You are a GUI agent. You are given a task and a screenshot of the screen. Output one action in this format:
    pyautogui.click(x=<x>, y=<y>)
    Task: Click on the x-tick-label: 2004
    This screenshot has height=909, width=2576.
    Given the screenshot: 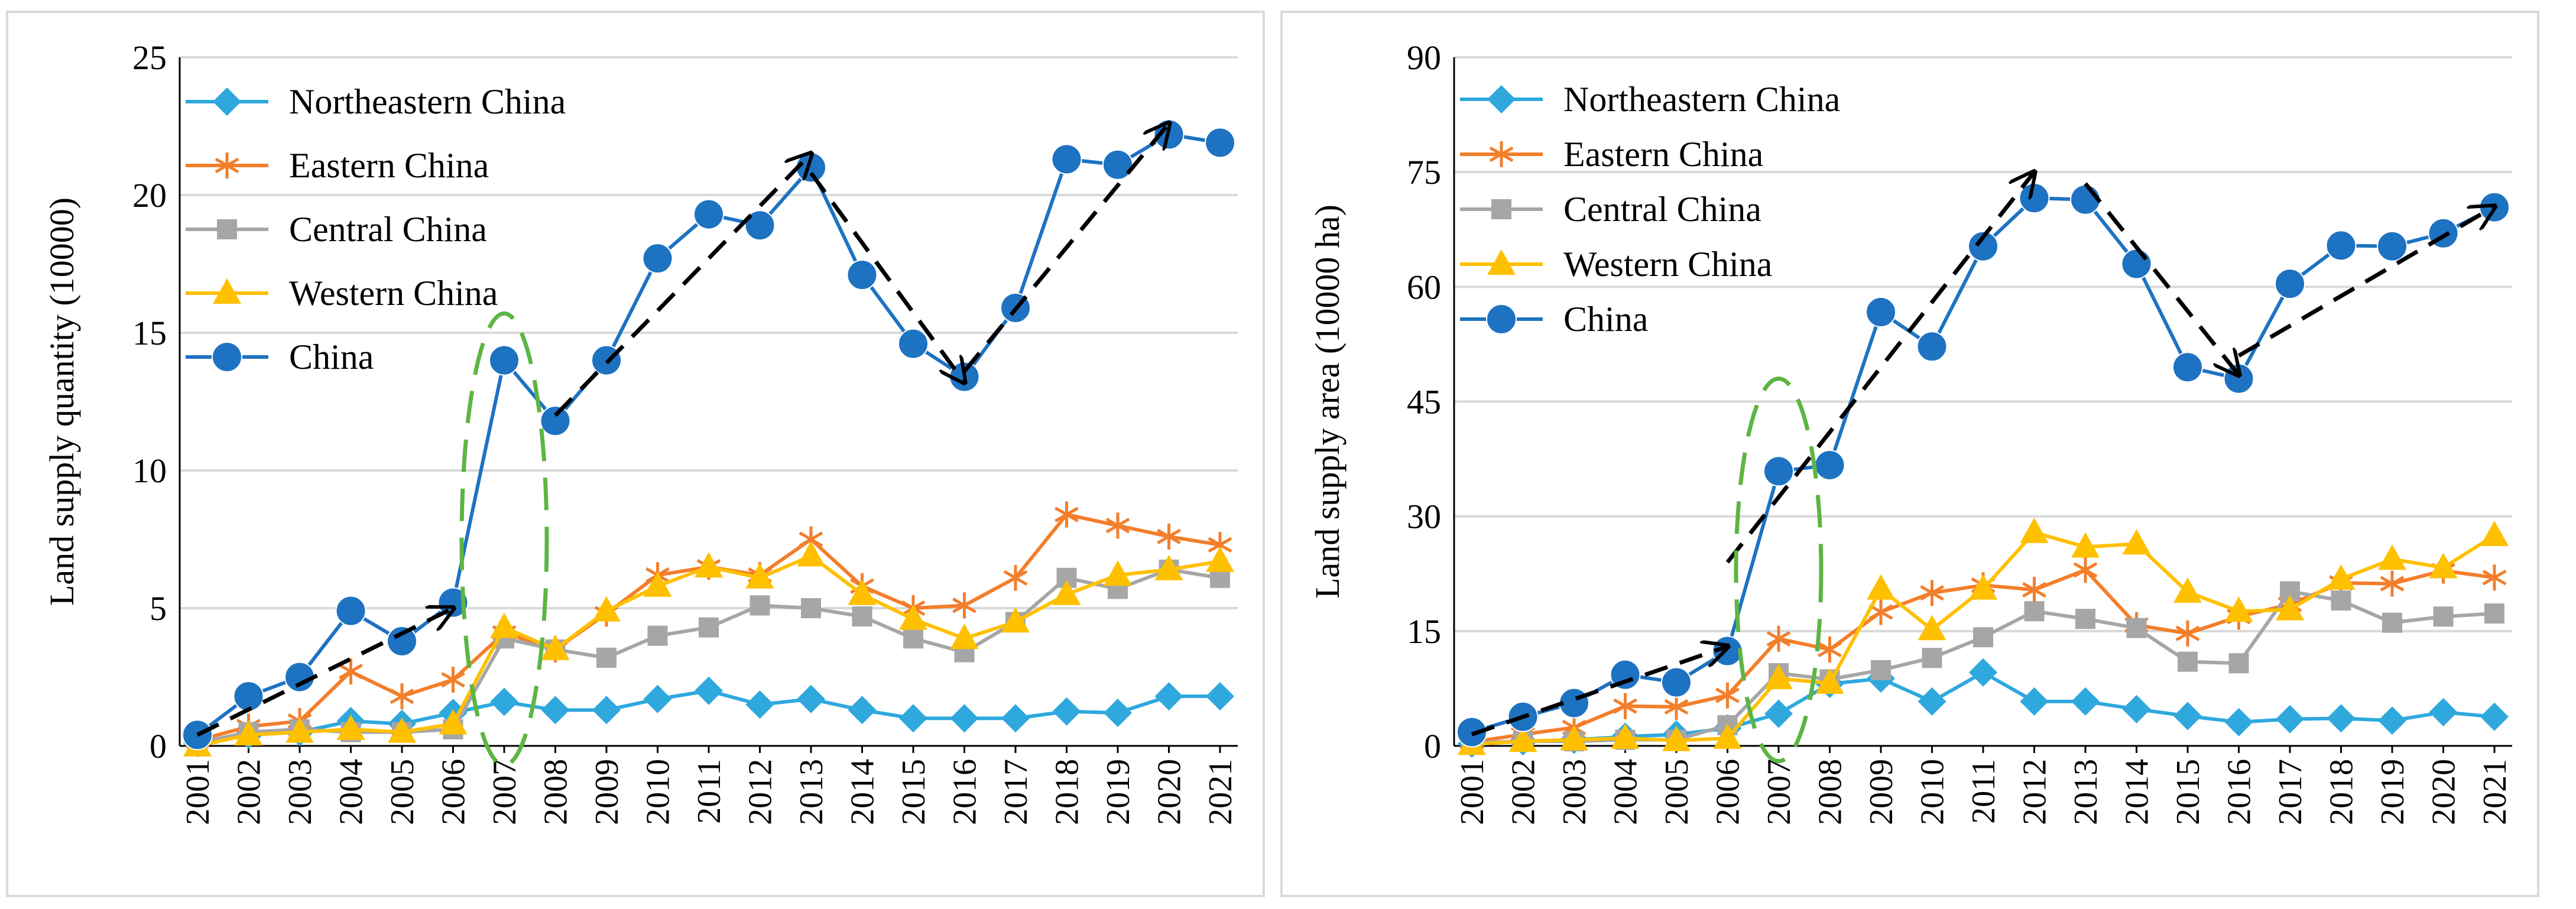 What is the action you would take?
    pyautogui.click(x=1626, y=792)
    